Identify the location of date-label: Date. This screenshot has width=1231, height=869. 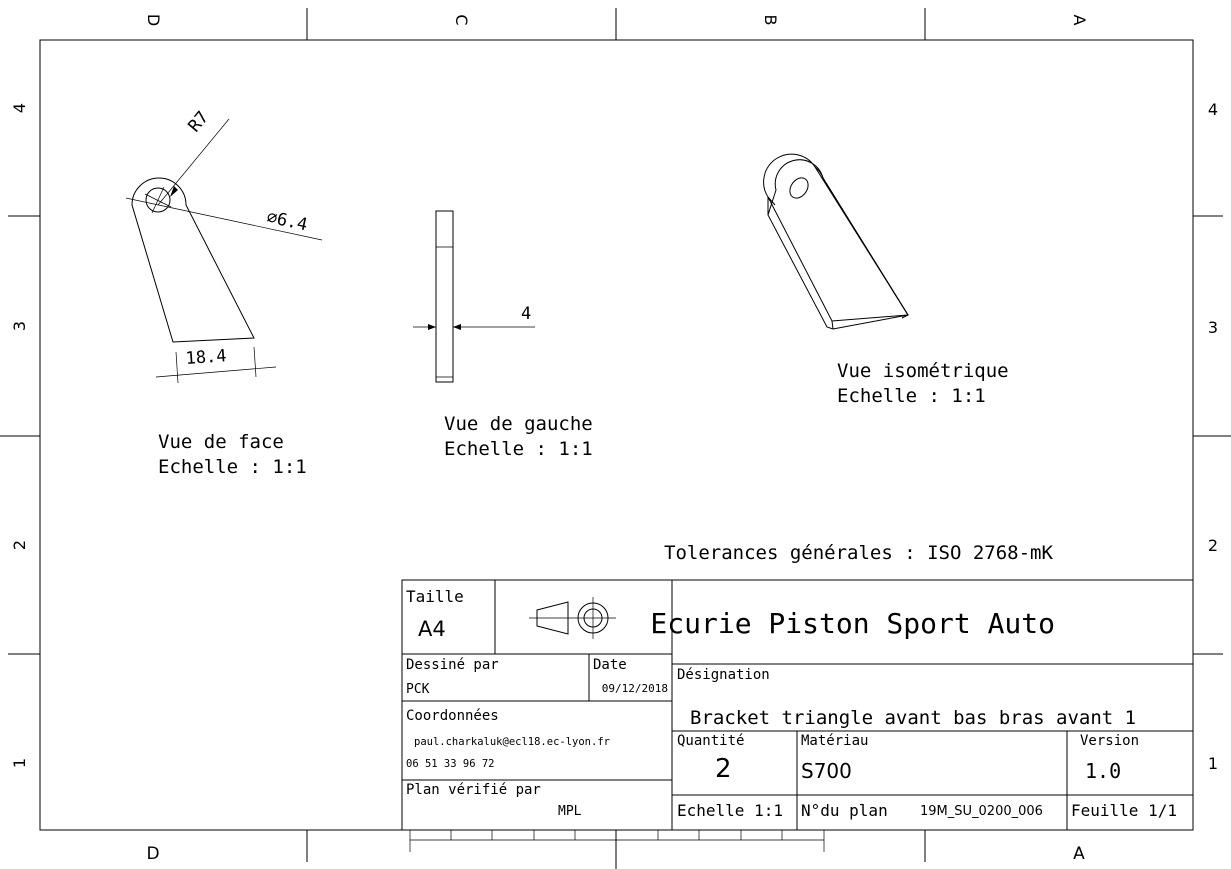
(610, 665).